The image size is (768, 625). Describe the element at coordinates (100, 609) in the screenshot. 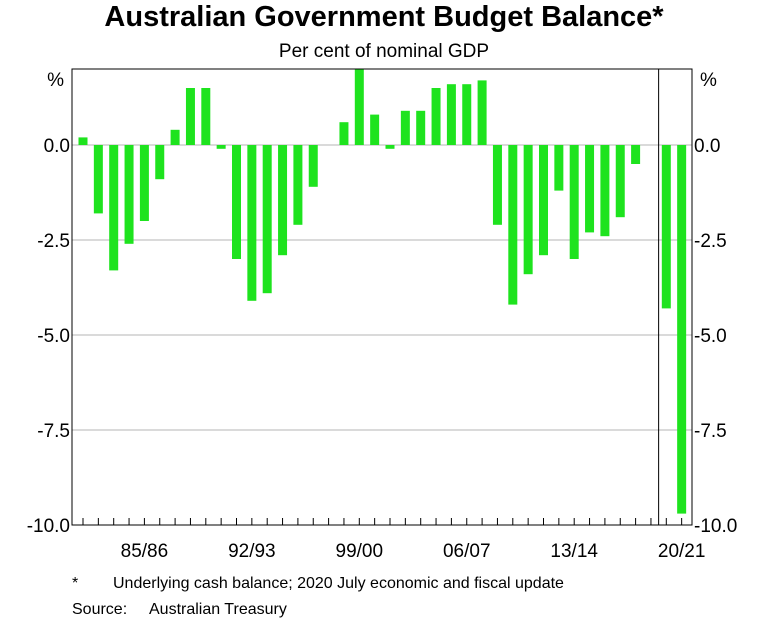

I see `source-label: Source:` at that location.